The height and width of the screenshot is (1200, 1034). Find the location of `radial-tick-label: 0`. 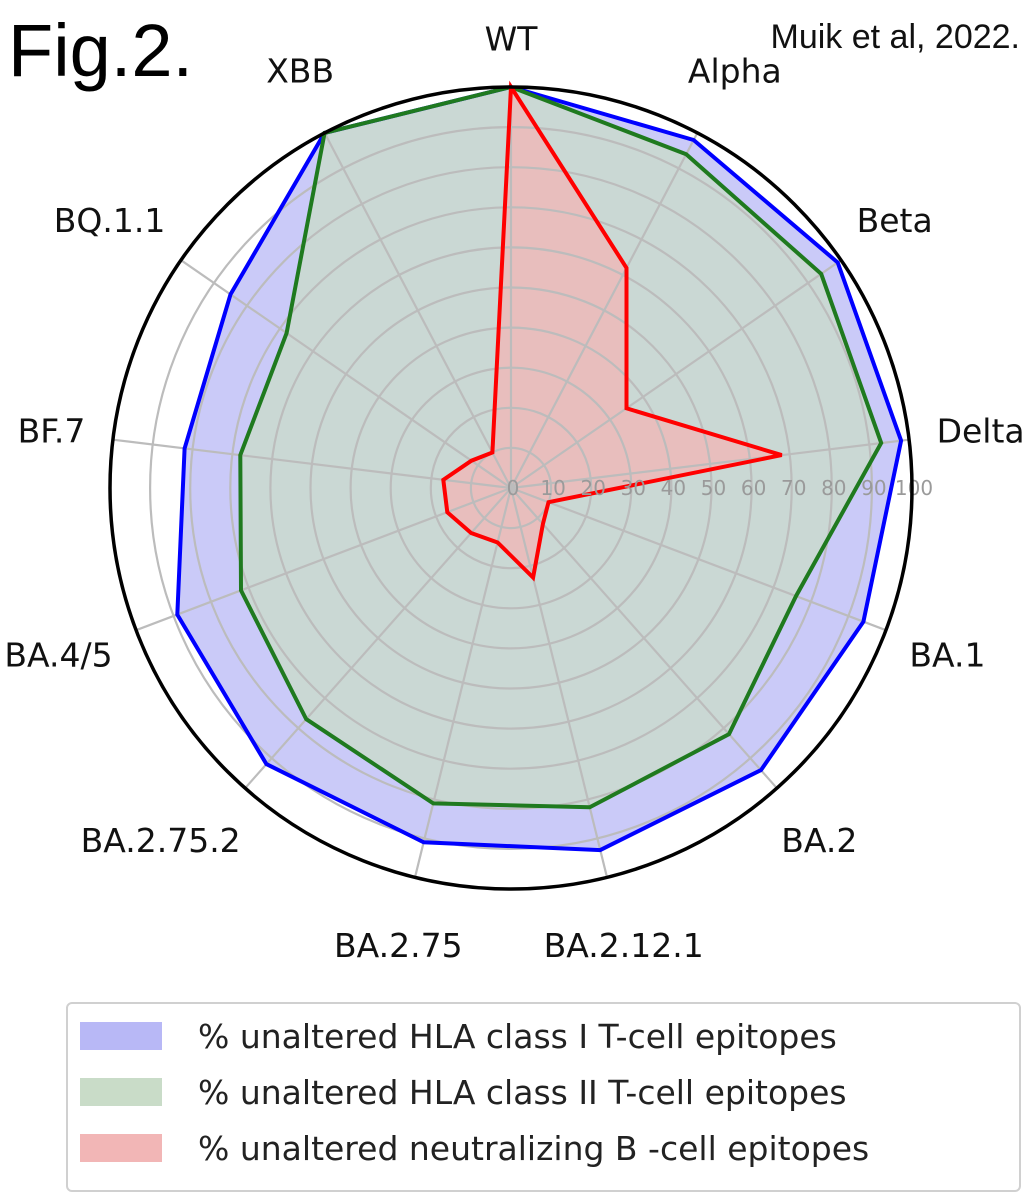

radial-tick-label: 0 is located at coordinates (513, 488).